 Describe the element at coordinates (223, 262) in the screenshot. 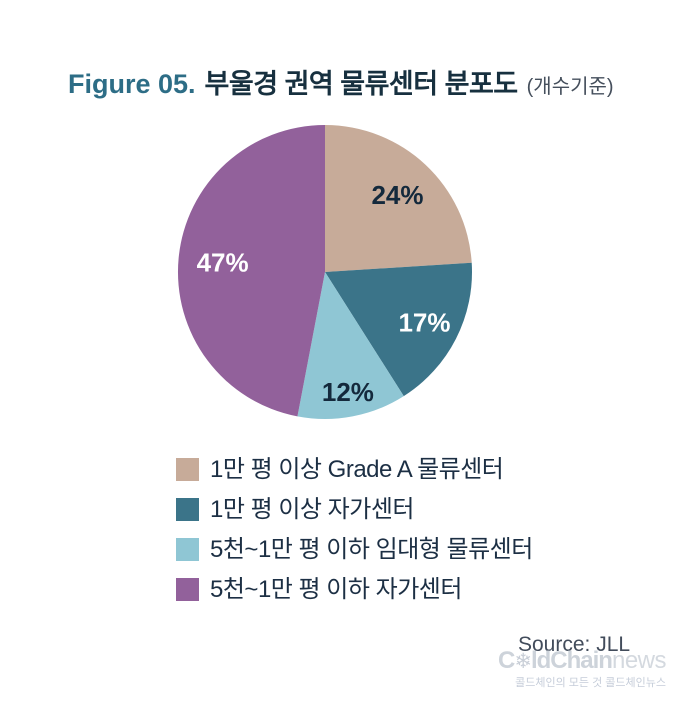

I see `pie-slice-value-label-3: 47%` at that location.